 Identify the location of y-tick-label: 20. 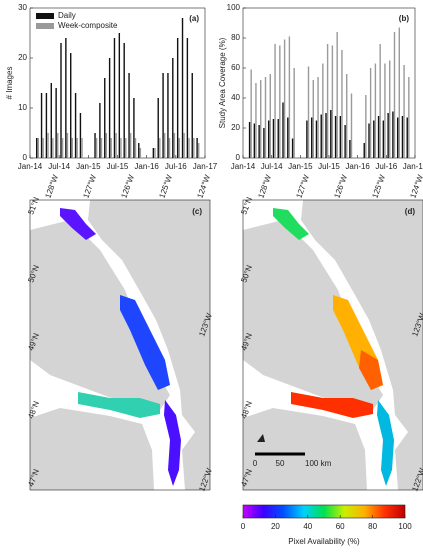
(235, 127).